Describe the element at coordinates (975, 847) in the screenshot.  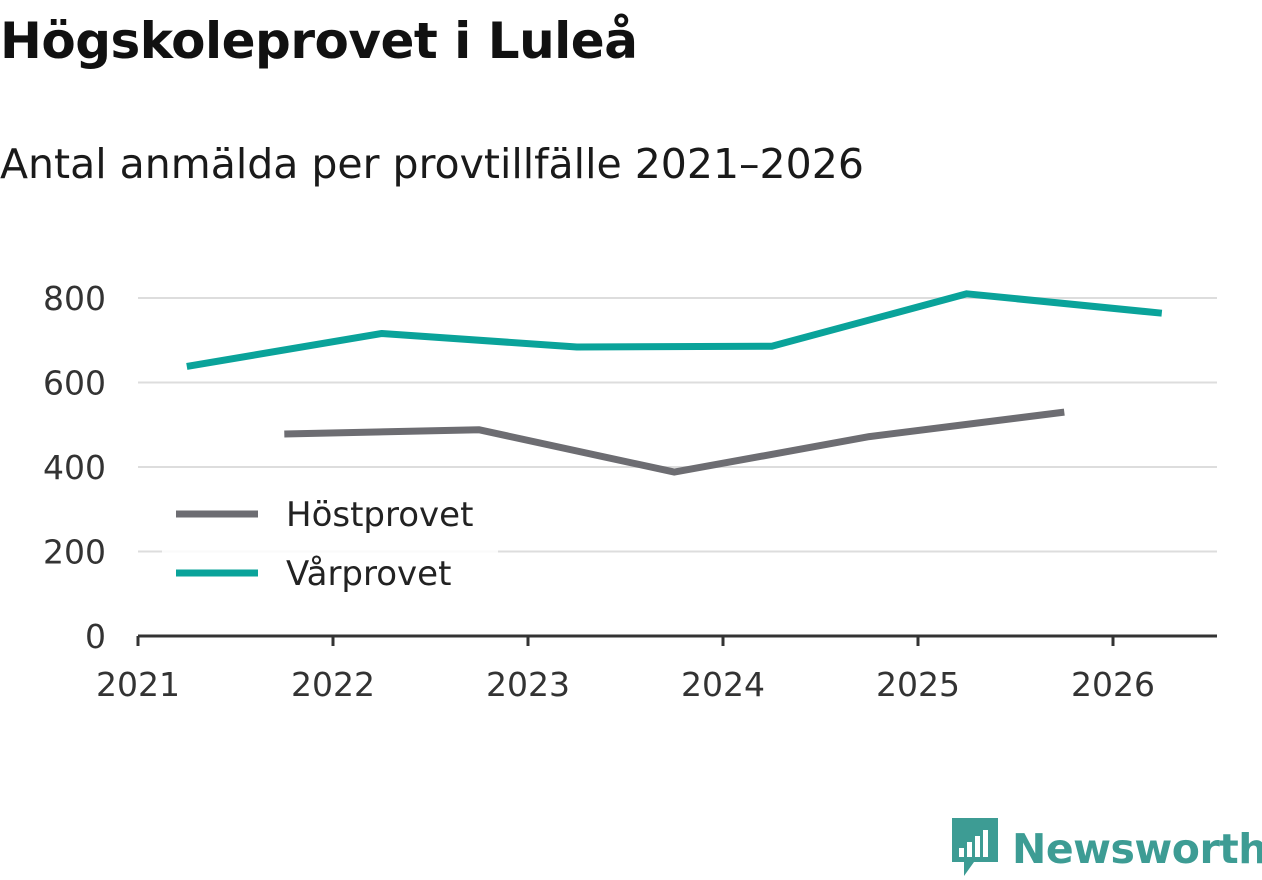
I see `newsworthy-logo-icon` at that location.